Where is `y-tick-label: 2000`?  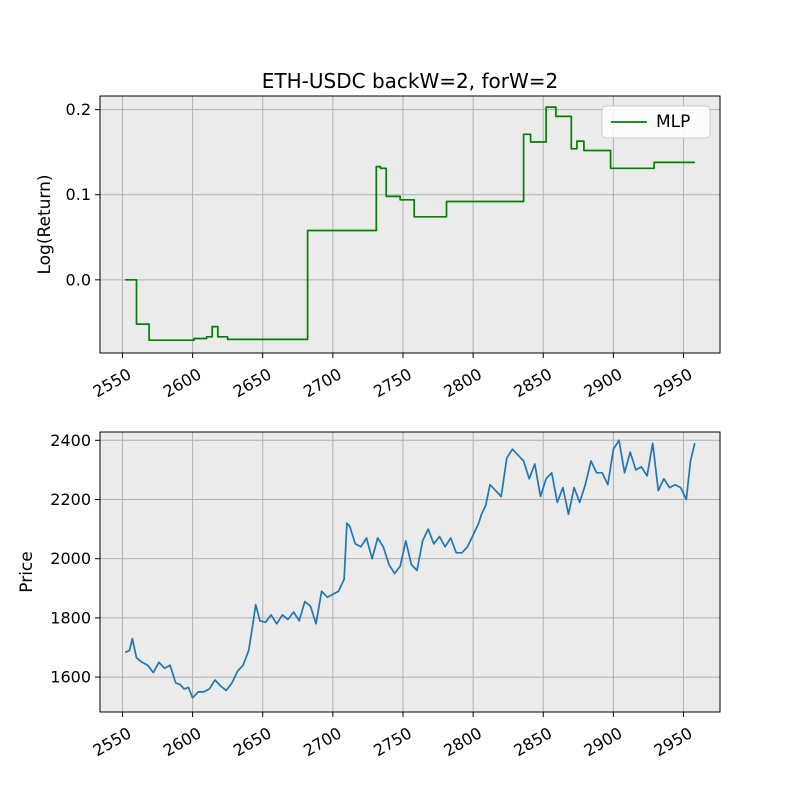
y-tick-label: 2000 is located at coordinates (70, 558).